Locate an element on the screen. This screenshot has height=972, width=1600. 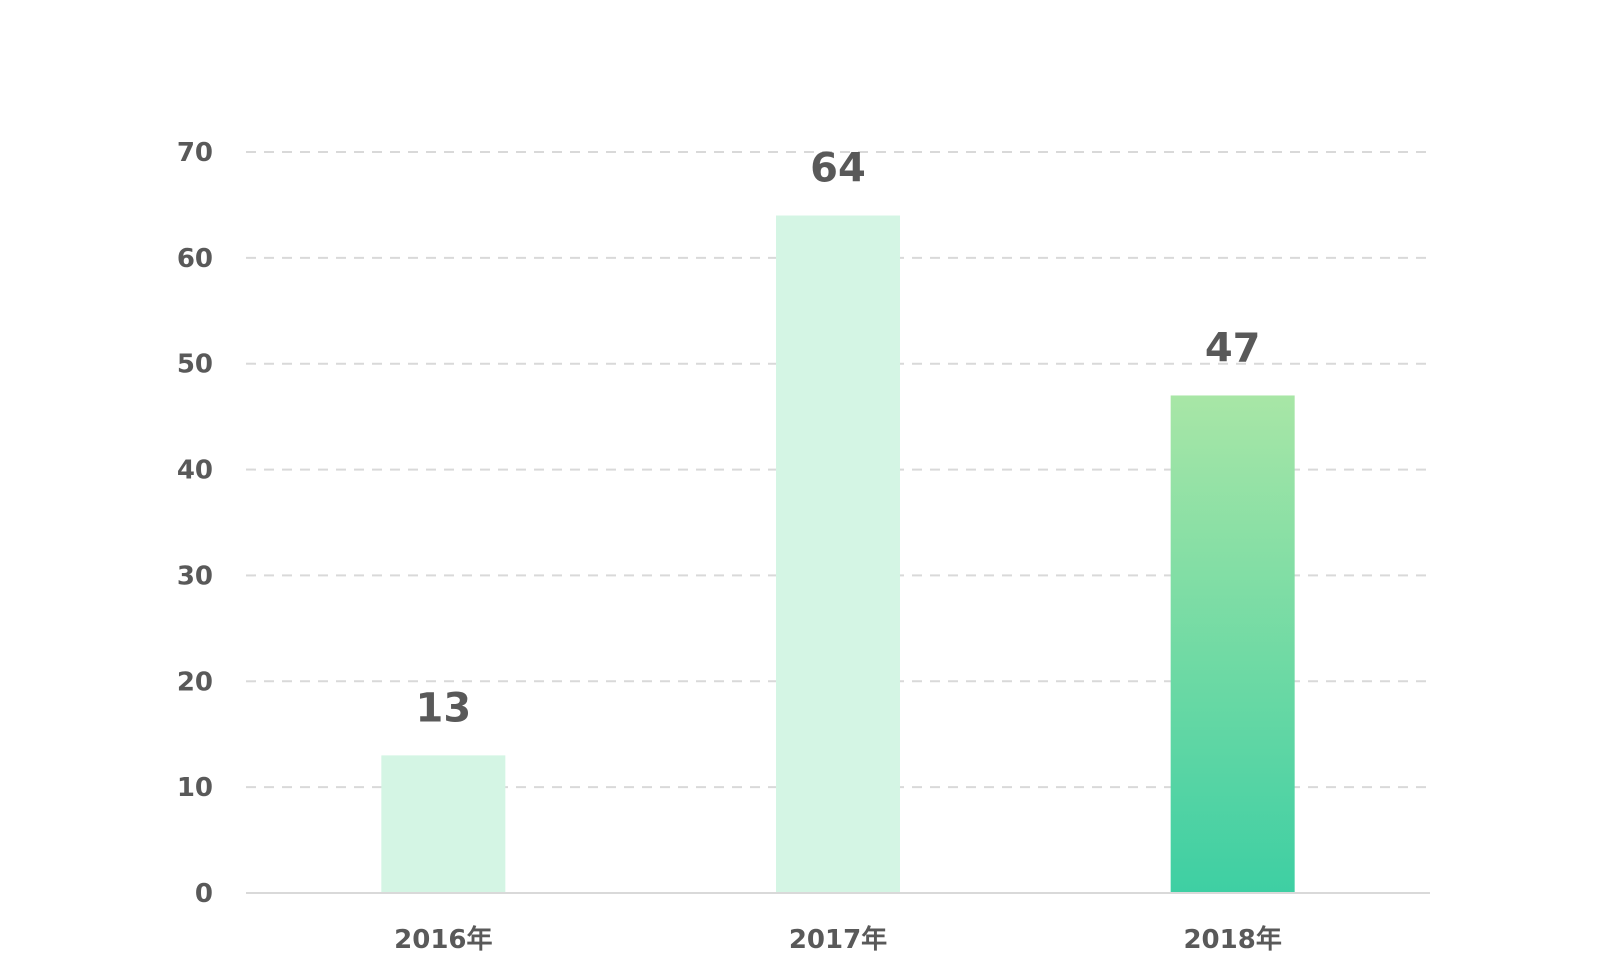
x-category-label-2017年: 2017年 is located at coordinates (838, 939).